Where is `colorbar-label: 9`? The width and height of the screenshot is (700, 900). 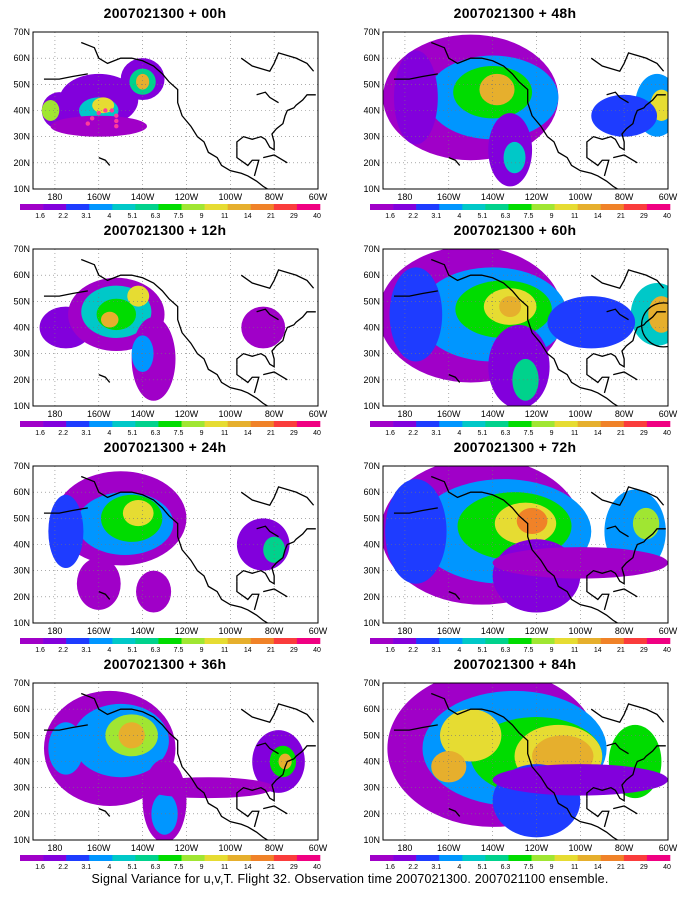 colorbar-label: 9 is located at coordinates (202, 650).